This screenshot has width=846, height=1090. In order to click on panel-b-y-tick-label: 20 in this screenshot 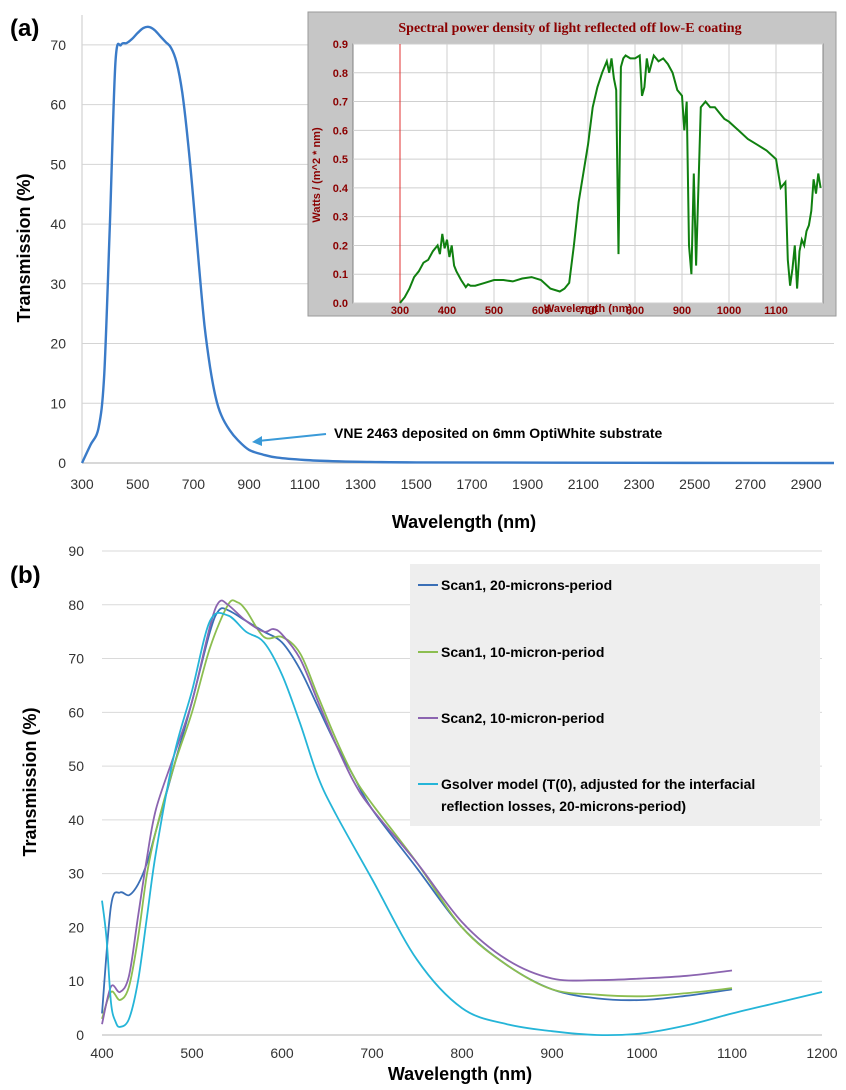, I will do `click(76, 927)`.